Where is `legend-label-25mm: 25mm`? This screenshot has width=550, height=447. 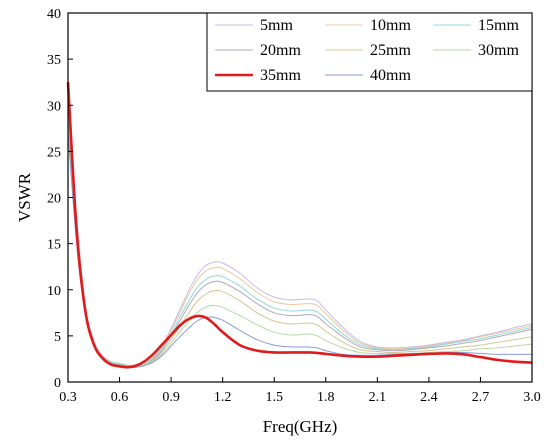
legend-label-25mm: 25mm is located at coordinates (390, 50).